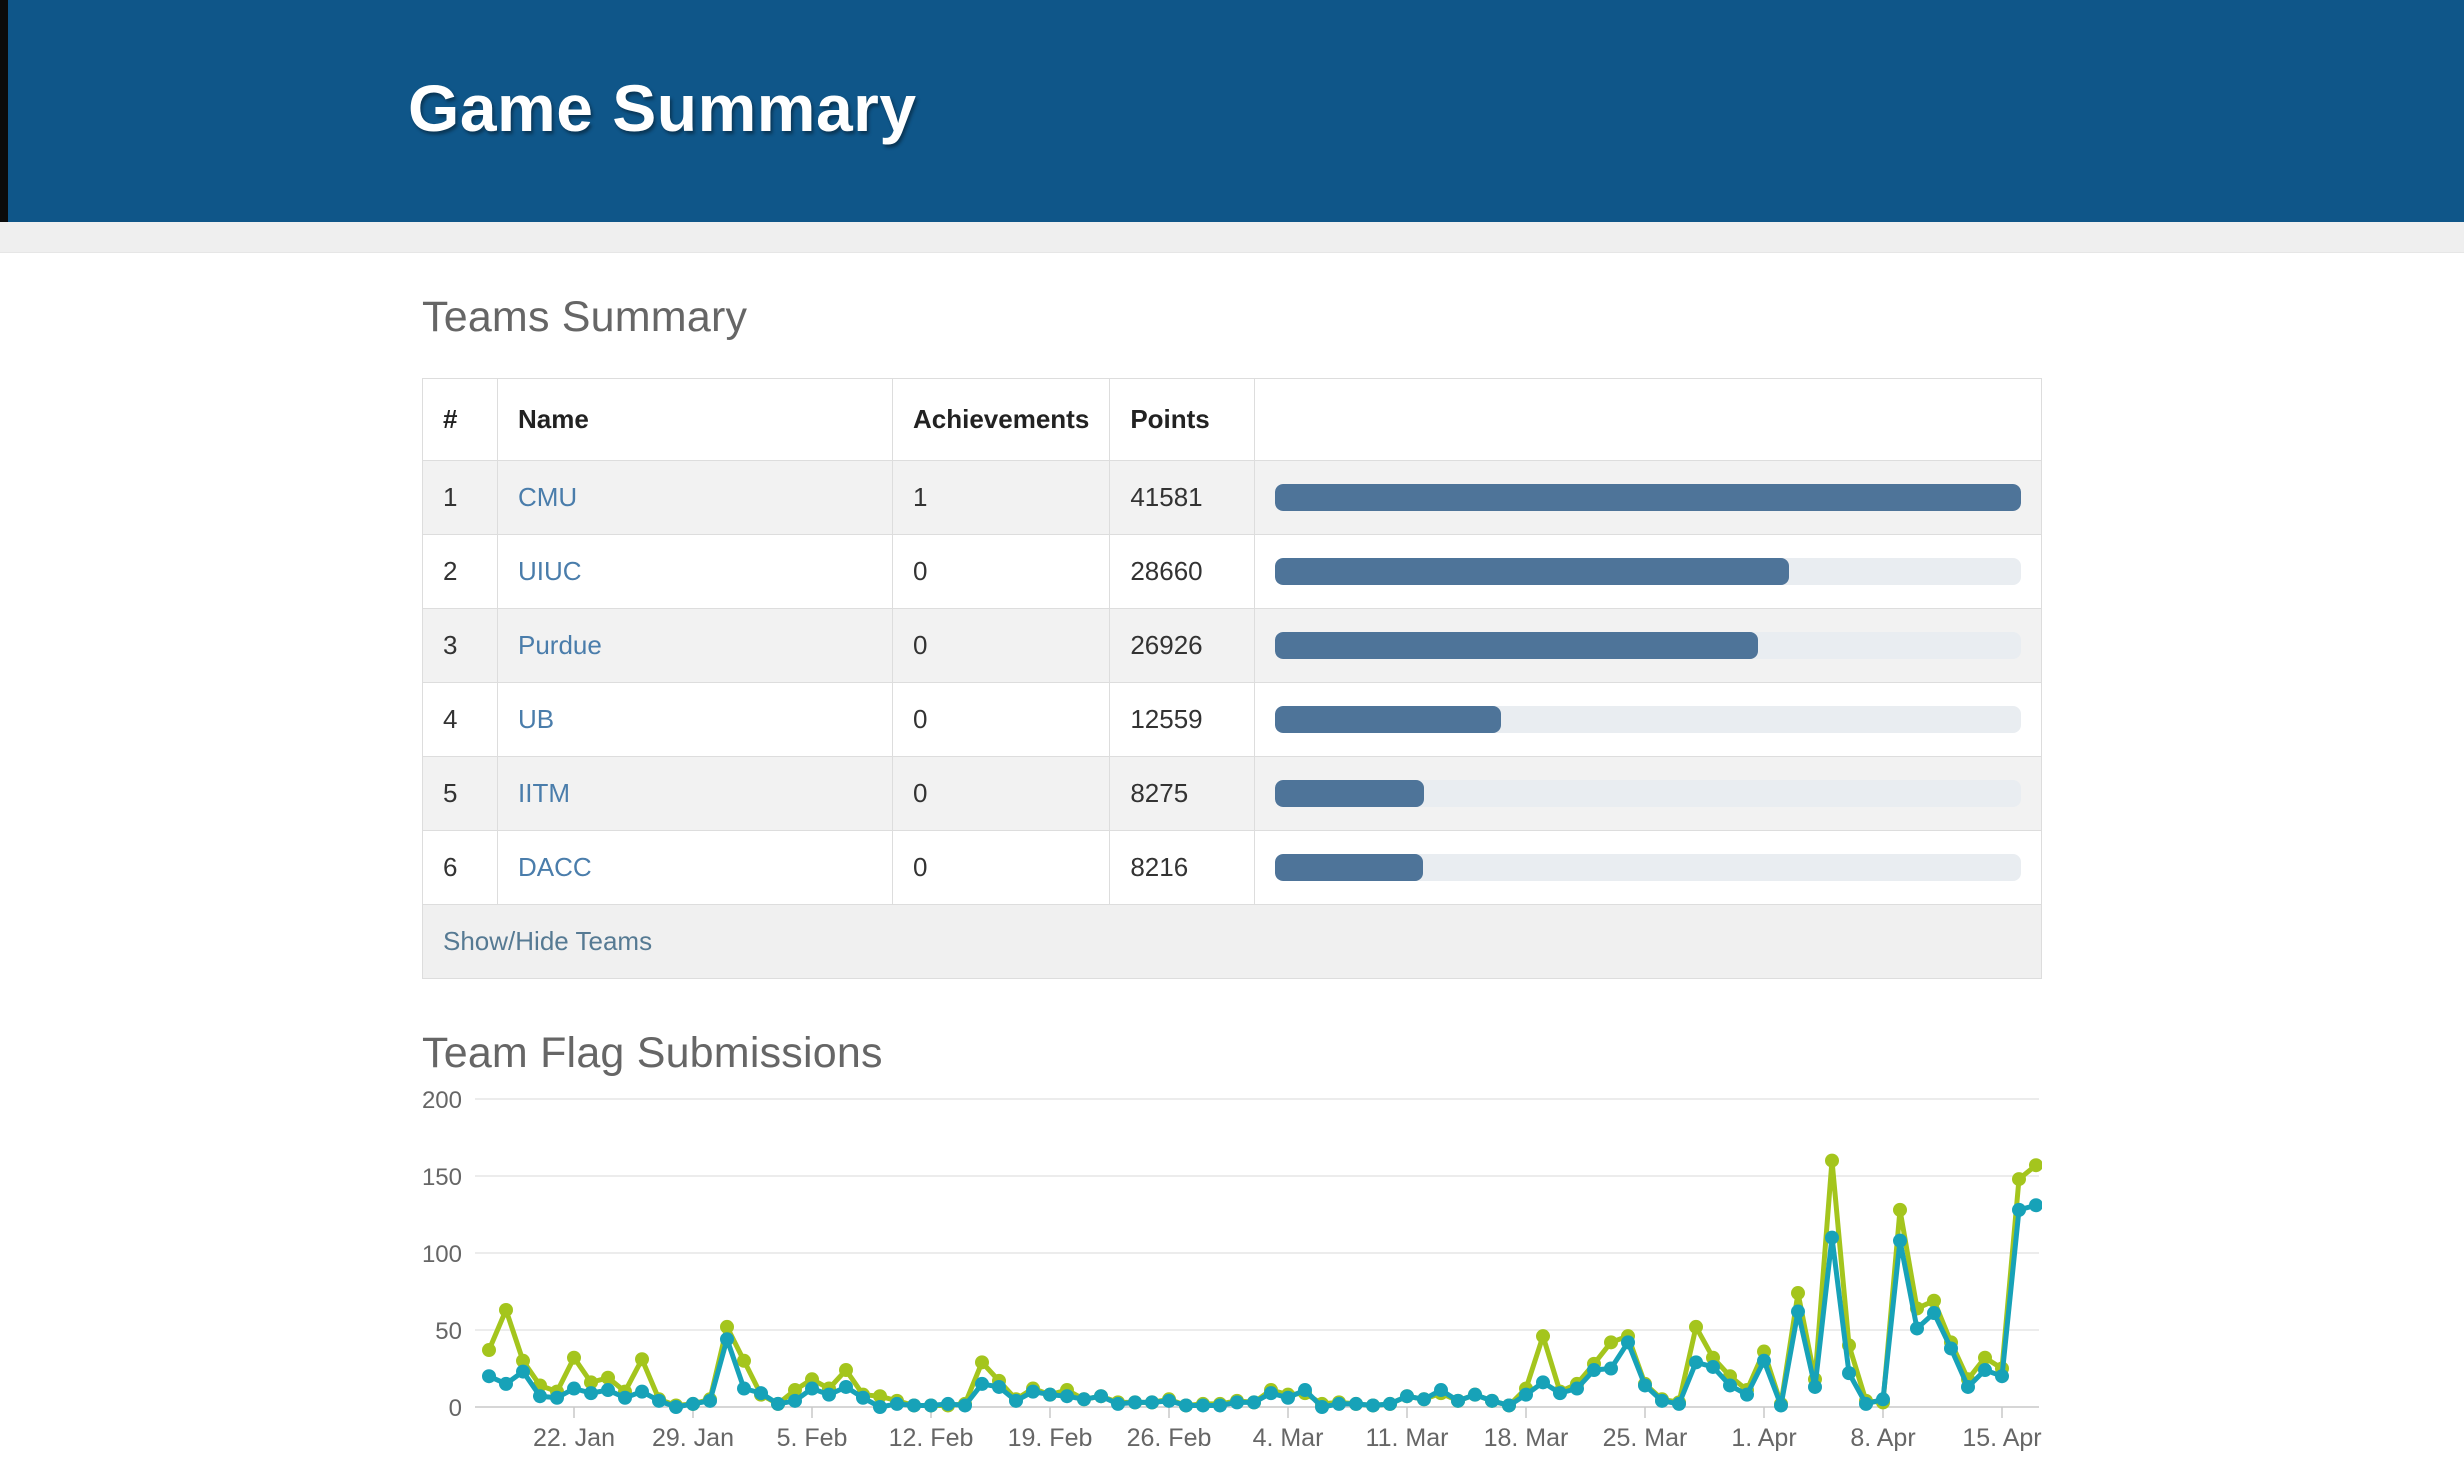 The height and width of the screenshot is (1464, 2464). Describe the element at coordinates (1645, 1438) in the screenshot. I see `x-axis-tick-label: 25. Mar` at that location.